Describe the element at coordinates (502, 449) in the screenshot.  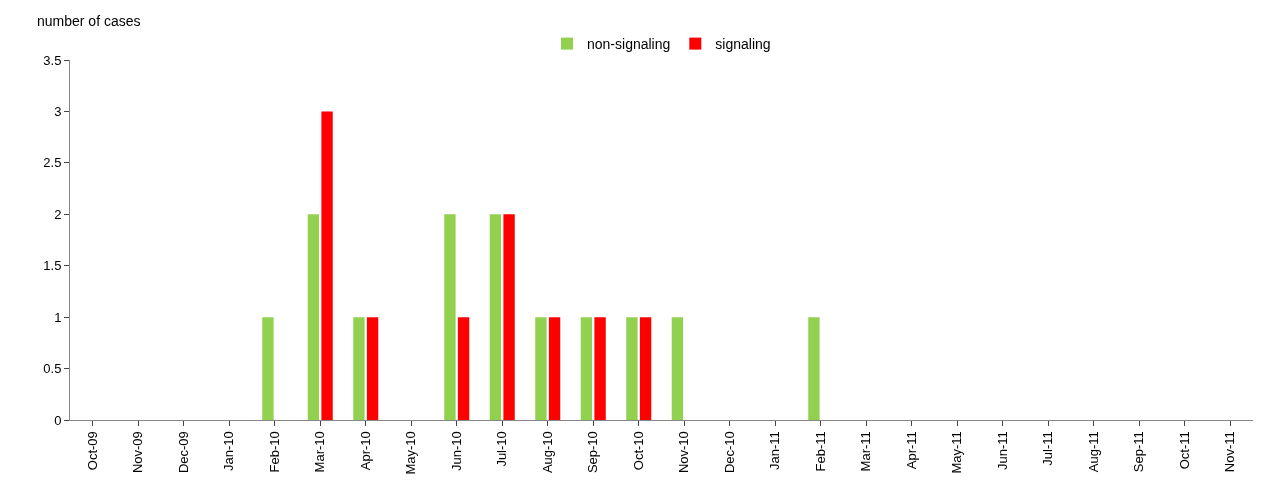
I see `x-tick-label: Jul-10` at that location.